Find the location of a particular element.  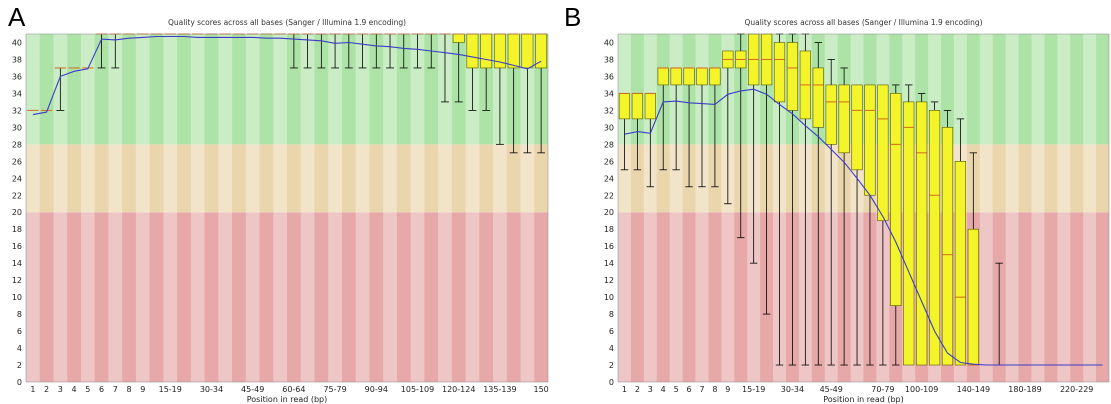

mean-line is located at coordinates (287, 75).